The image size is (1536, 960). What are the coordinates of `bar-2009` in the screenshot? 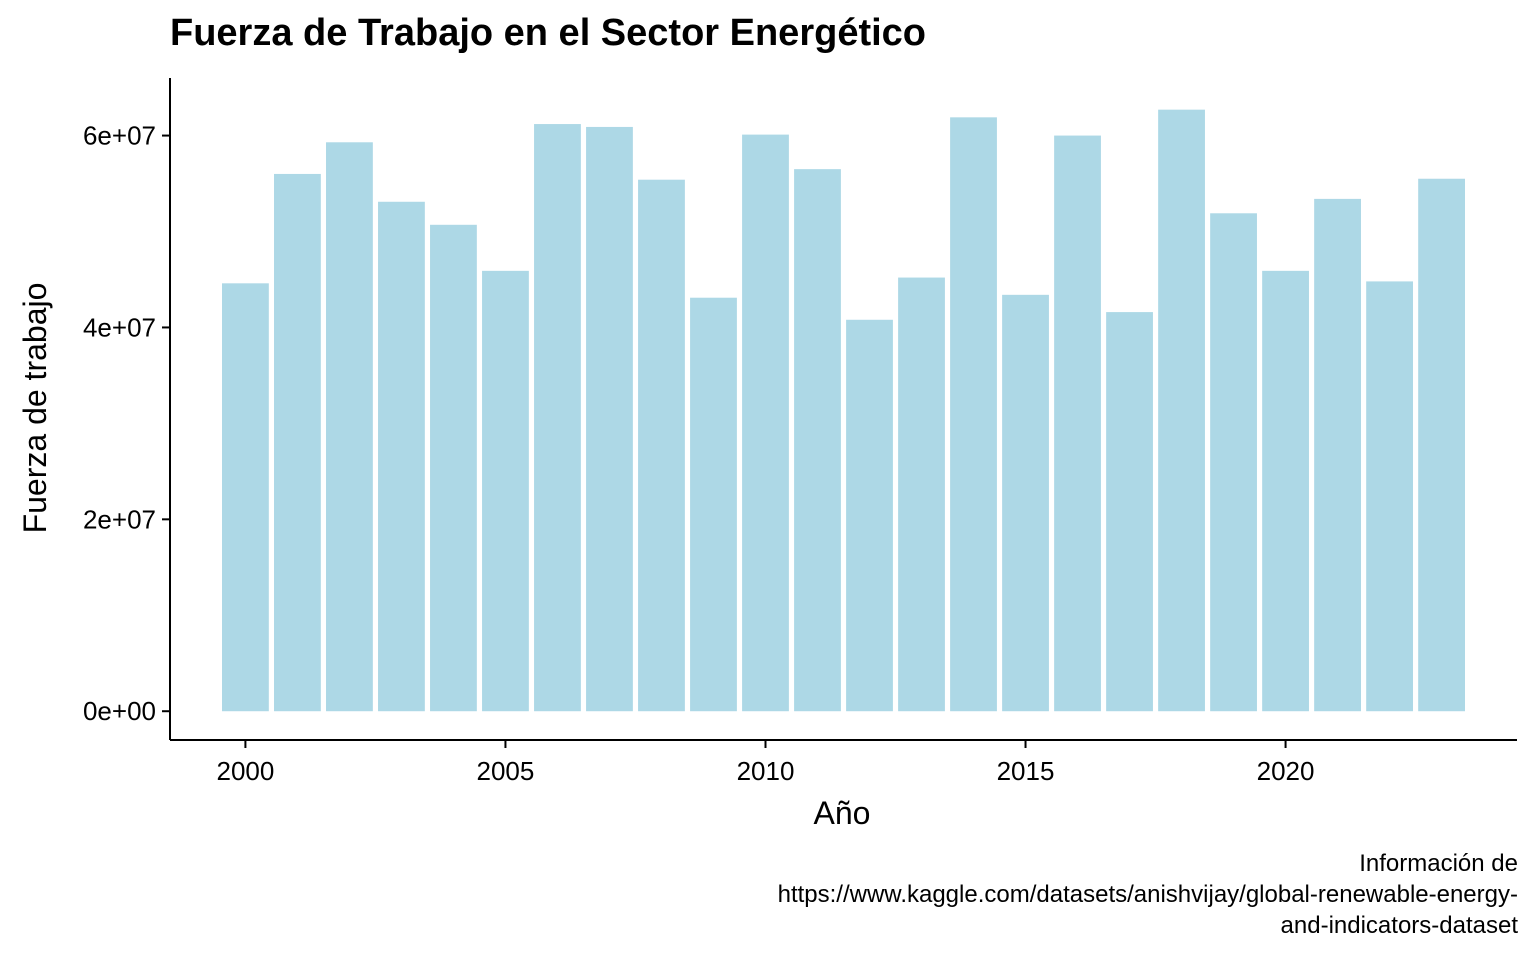 It's located at (713, 504).